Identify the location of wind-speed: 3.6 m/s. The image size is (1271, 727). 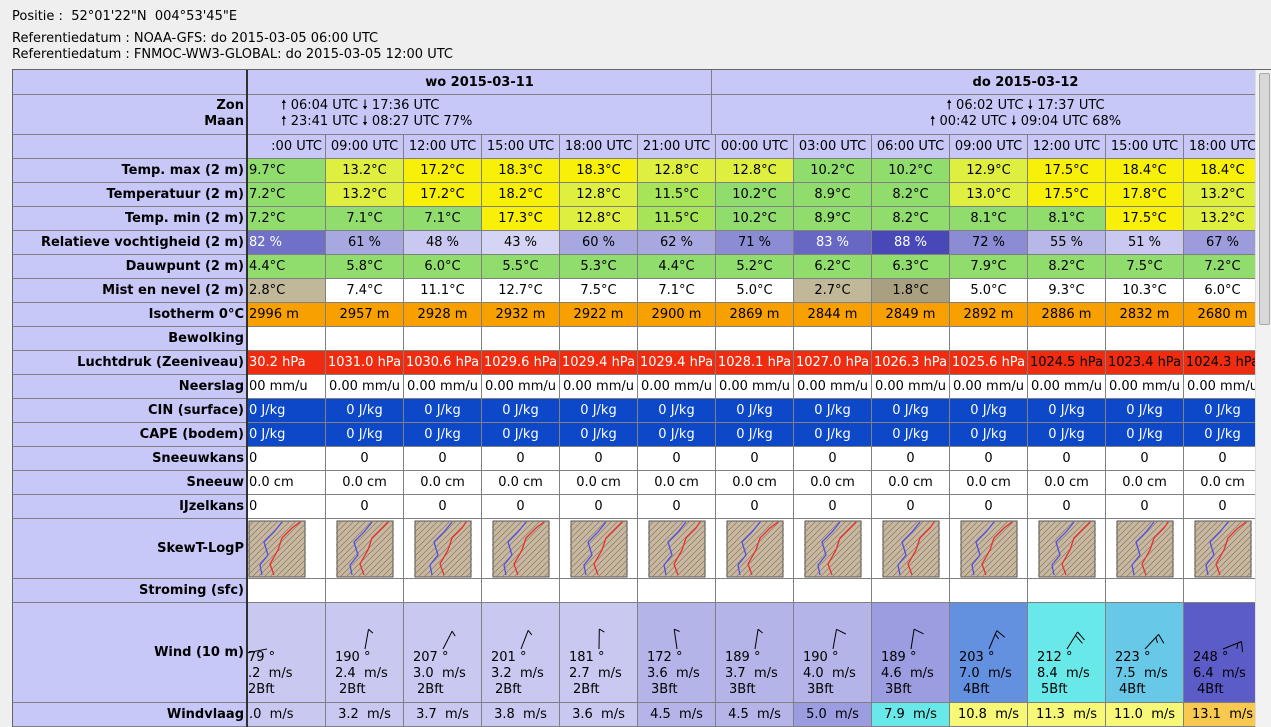
(673, 674).